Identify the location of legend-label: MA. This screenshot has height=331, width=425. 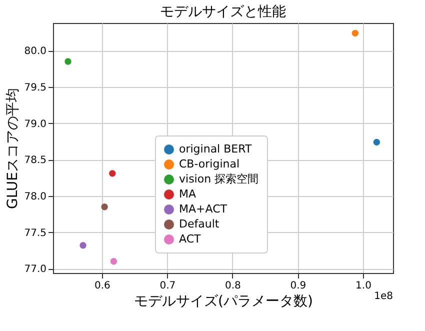
(187, 194).